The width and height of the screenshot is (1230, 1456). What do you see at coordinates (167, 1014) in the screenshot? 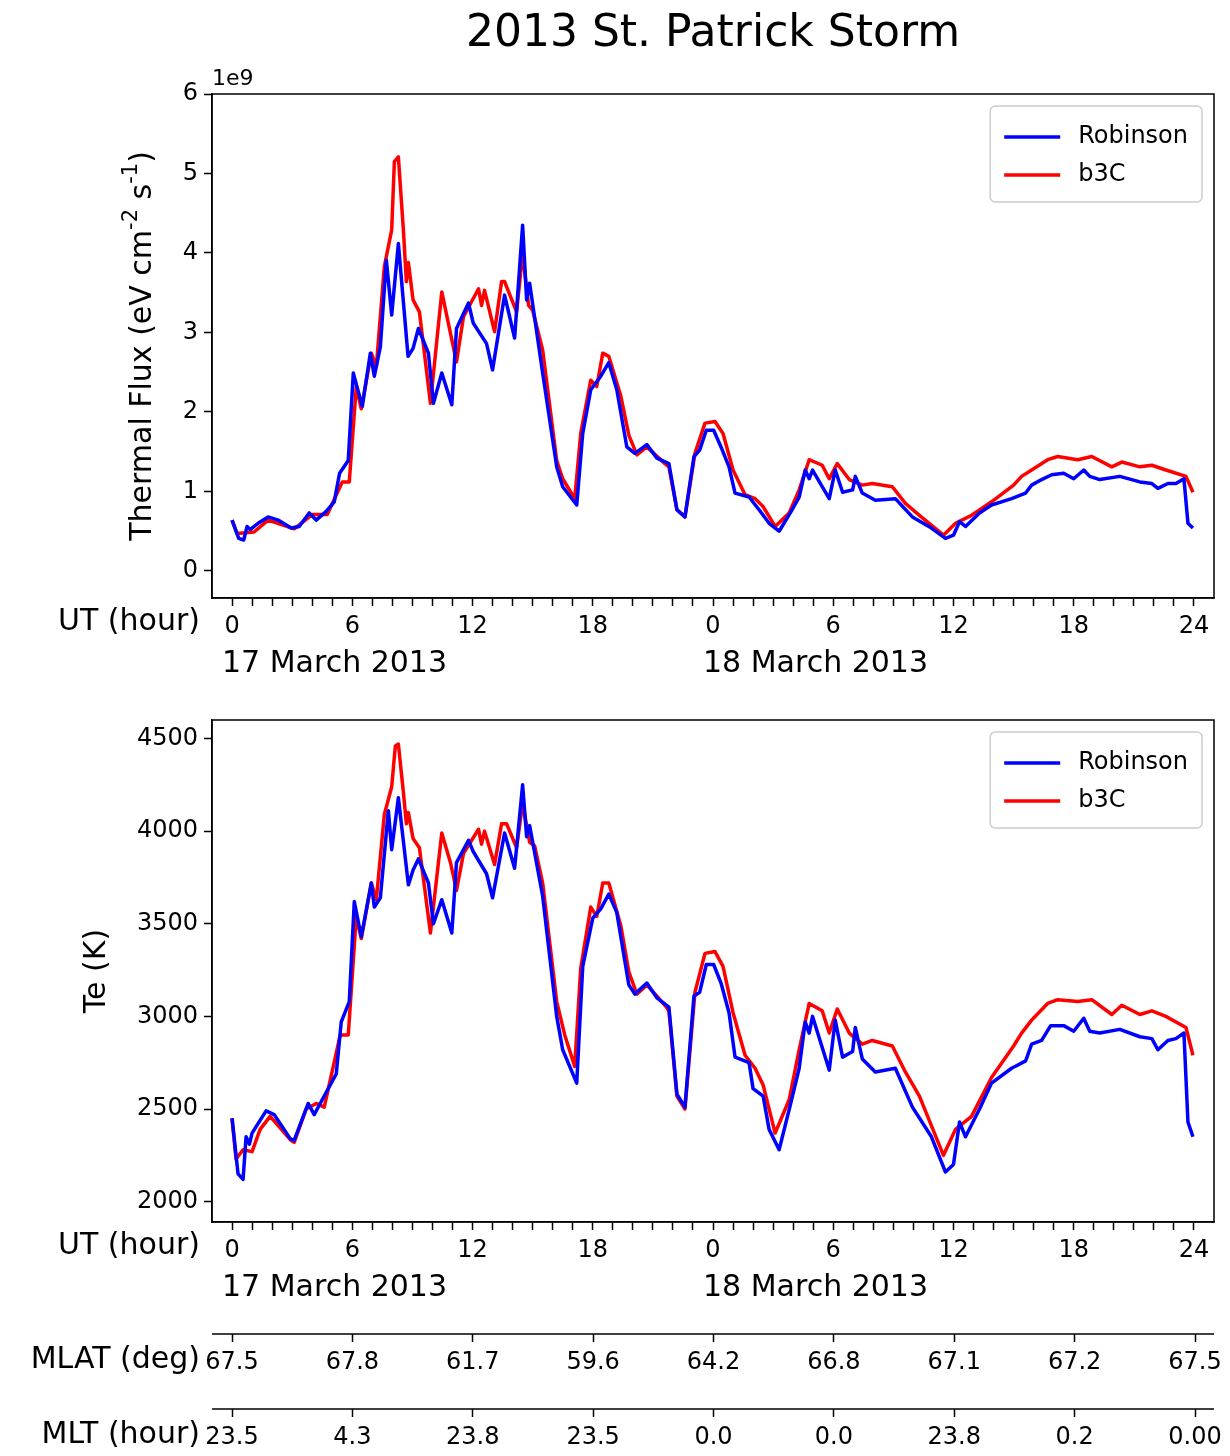
I see `y-tick-label: 3000` at bounding box center [167, 1014].